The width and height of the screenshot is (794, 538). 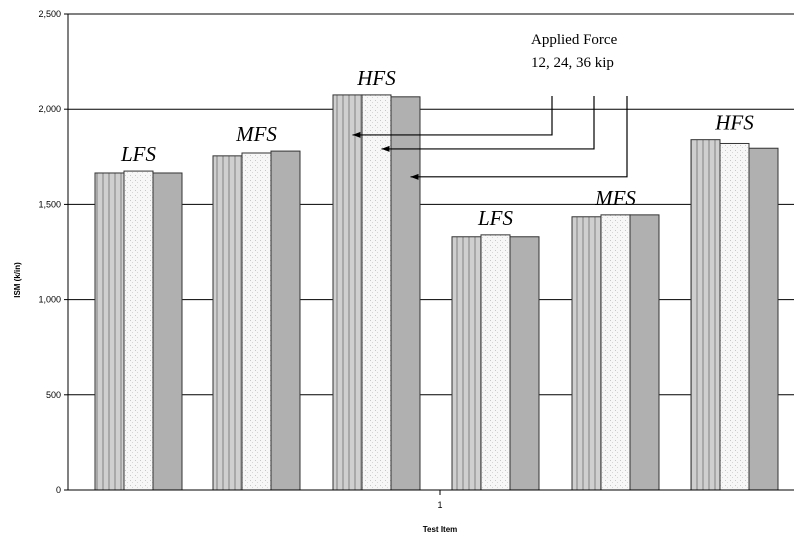 I want to click on applied-force-annotation: Applied Force 12, 24, 36 kip, so click(x=490, y=106).